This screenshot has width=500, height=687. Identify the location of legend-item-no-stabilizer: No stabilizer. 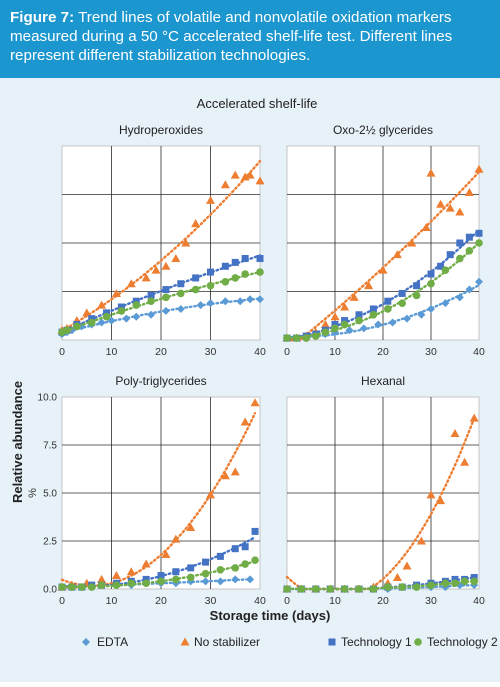
(220, 642).